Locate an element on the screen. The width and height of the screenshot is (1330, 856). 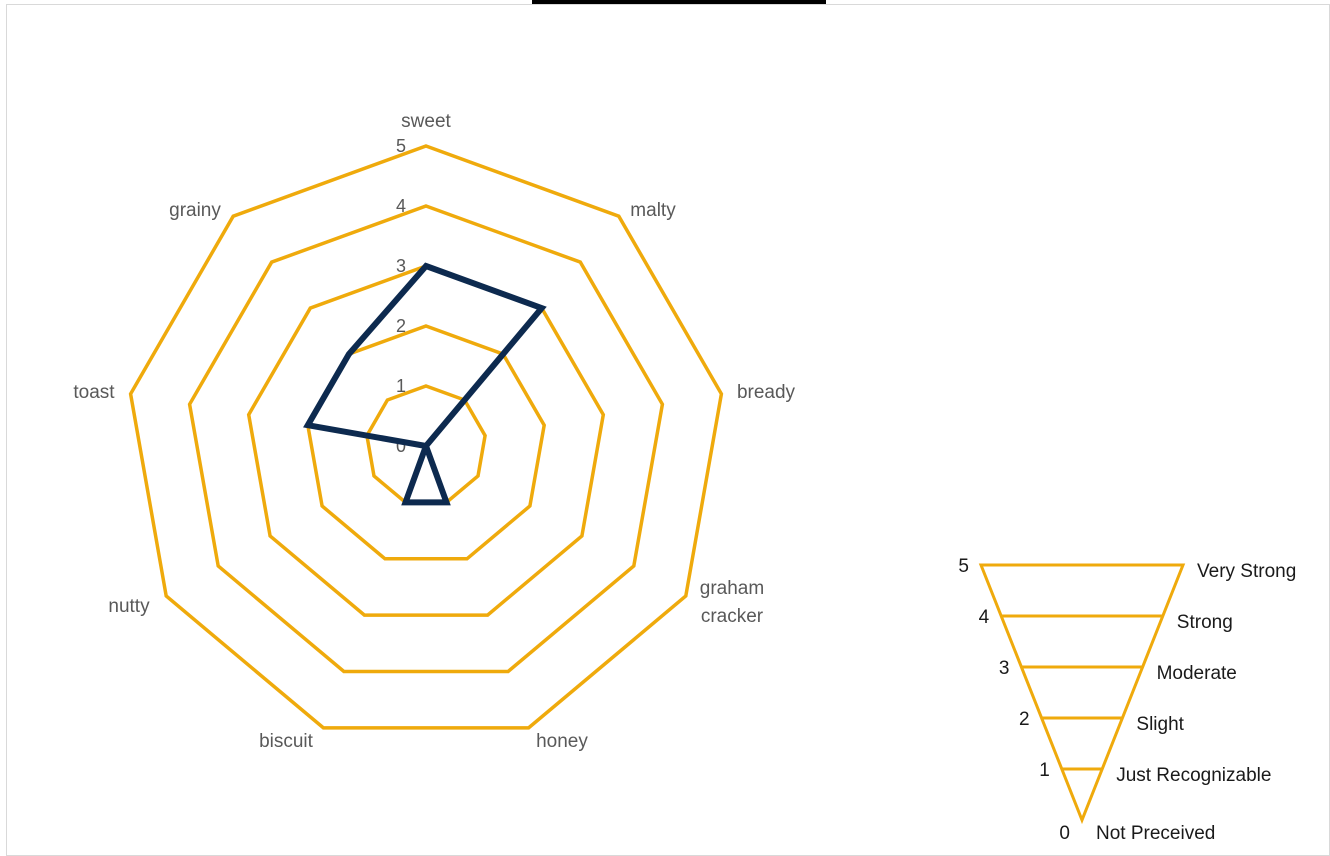
radial-tick-labels: 0 1 2 3 4 5 is located at coordinates (401, 296).